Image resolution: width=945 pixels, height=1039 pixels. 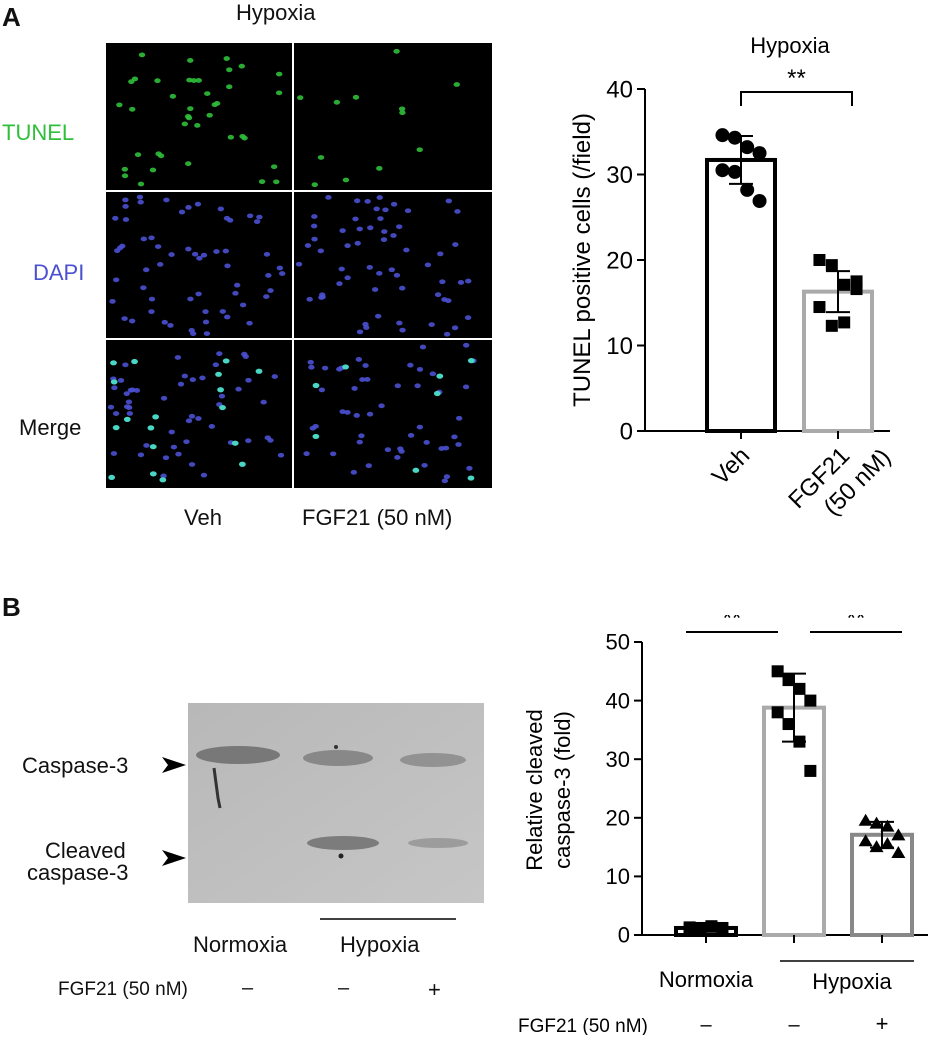 I want to click on chart-a-ylabel: TUNEL positive cells (/field), so click(x=582, y=260).